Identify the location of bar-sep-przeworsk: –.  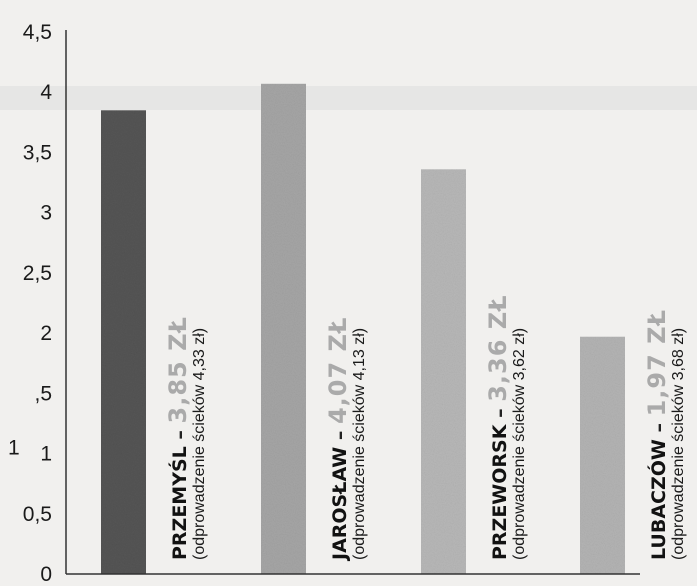
(500, 413).